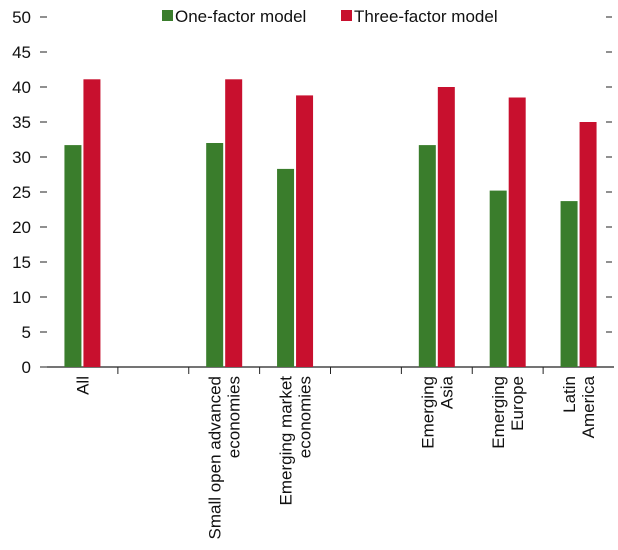  Describe the element at coordinates (215, 458) in the screenshot. I see `category-label: Small open advanced` at that location.